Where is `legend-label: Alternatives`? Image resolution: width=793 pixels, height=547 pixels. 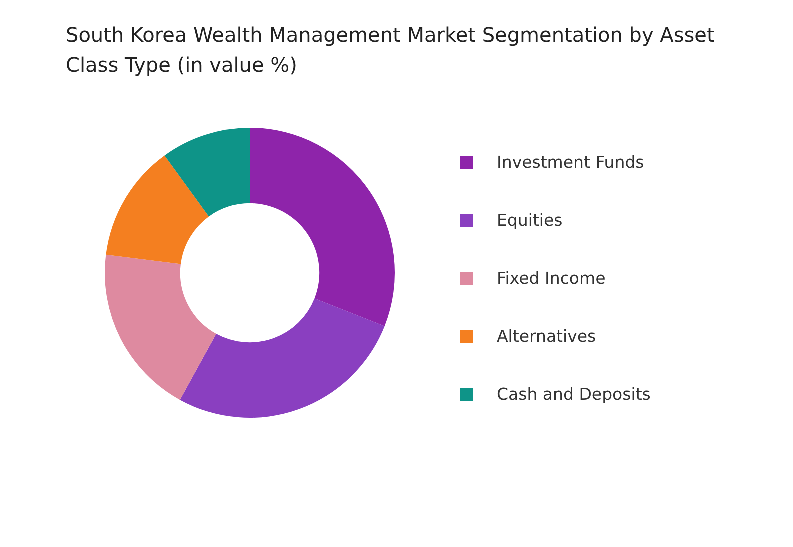
legend-label: Alternatives is located at coordinates (546, 336).